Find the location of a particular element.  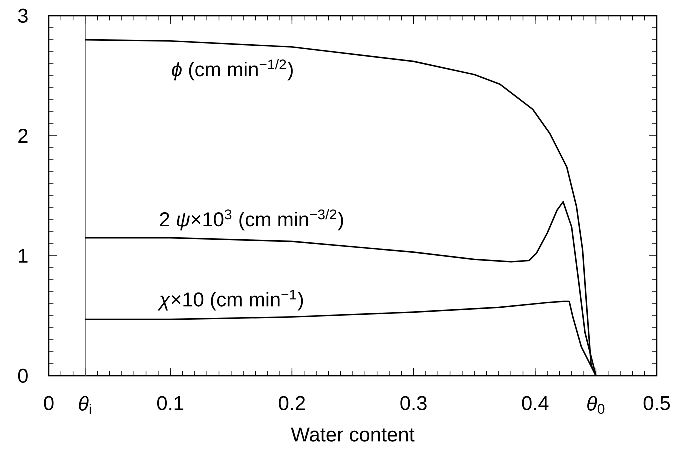

y-tick-label: 1 is located at coordinates (23, 256).